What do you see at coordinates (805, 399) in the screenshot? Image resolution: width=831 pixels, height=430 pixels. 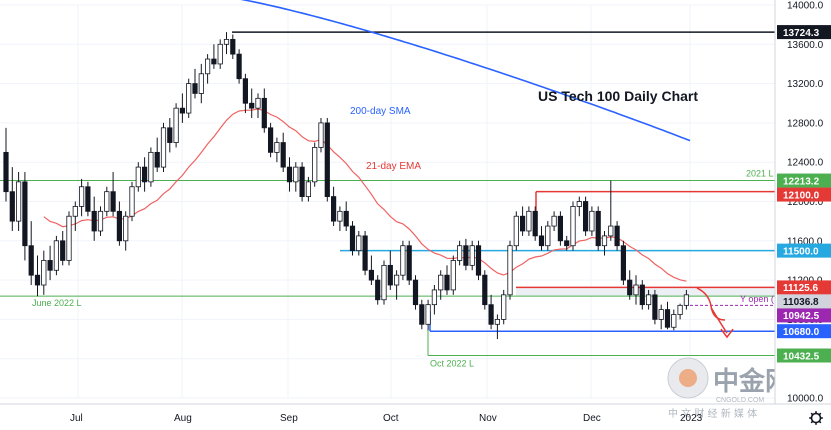 I see `y-tick-label: 10000.0` at bounding box center [805, 399].